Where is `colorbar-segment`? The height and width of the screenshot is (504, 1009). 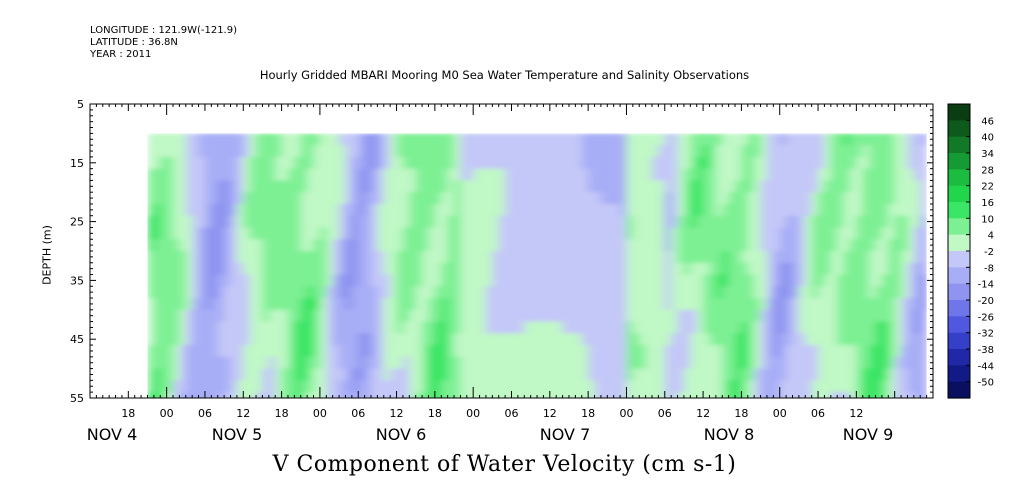 colorbar-segment is located at coordinates (959, 276).